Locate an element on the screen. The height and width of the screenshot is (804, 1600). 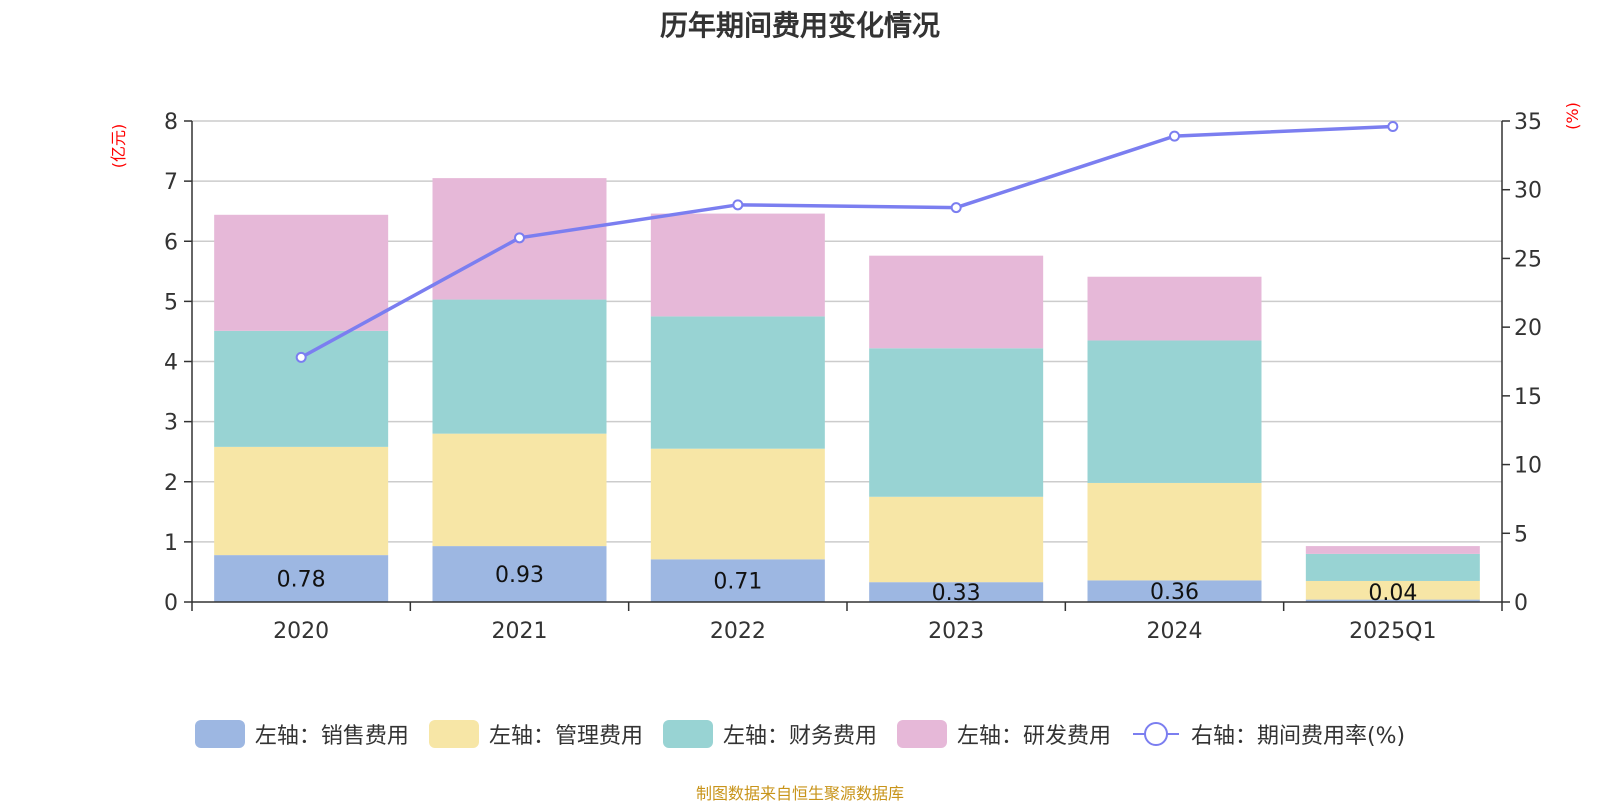
legend: 左轴：销售费用 左轴：管理费用 左轴：财务费用 左轴：研发费用 右轴：期间费用率(%) is located at coordinates (800, 734).